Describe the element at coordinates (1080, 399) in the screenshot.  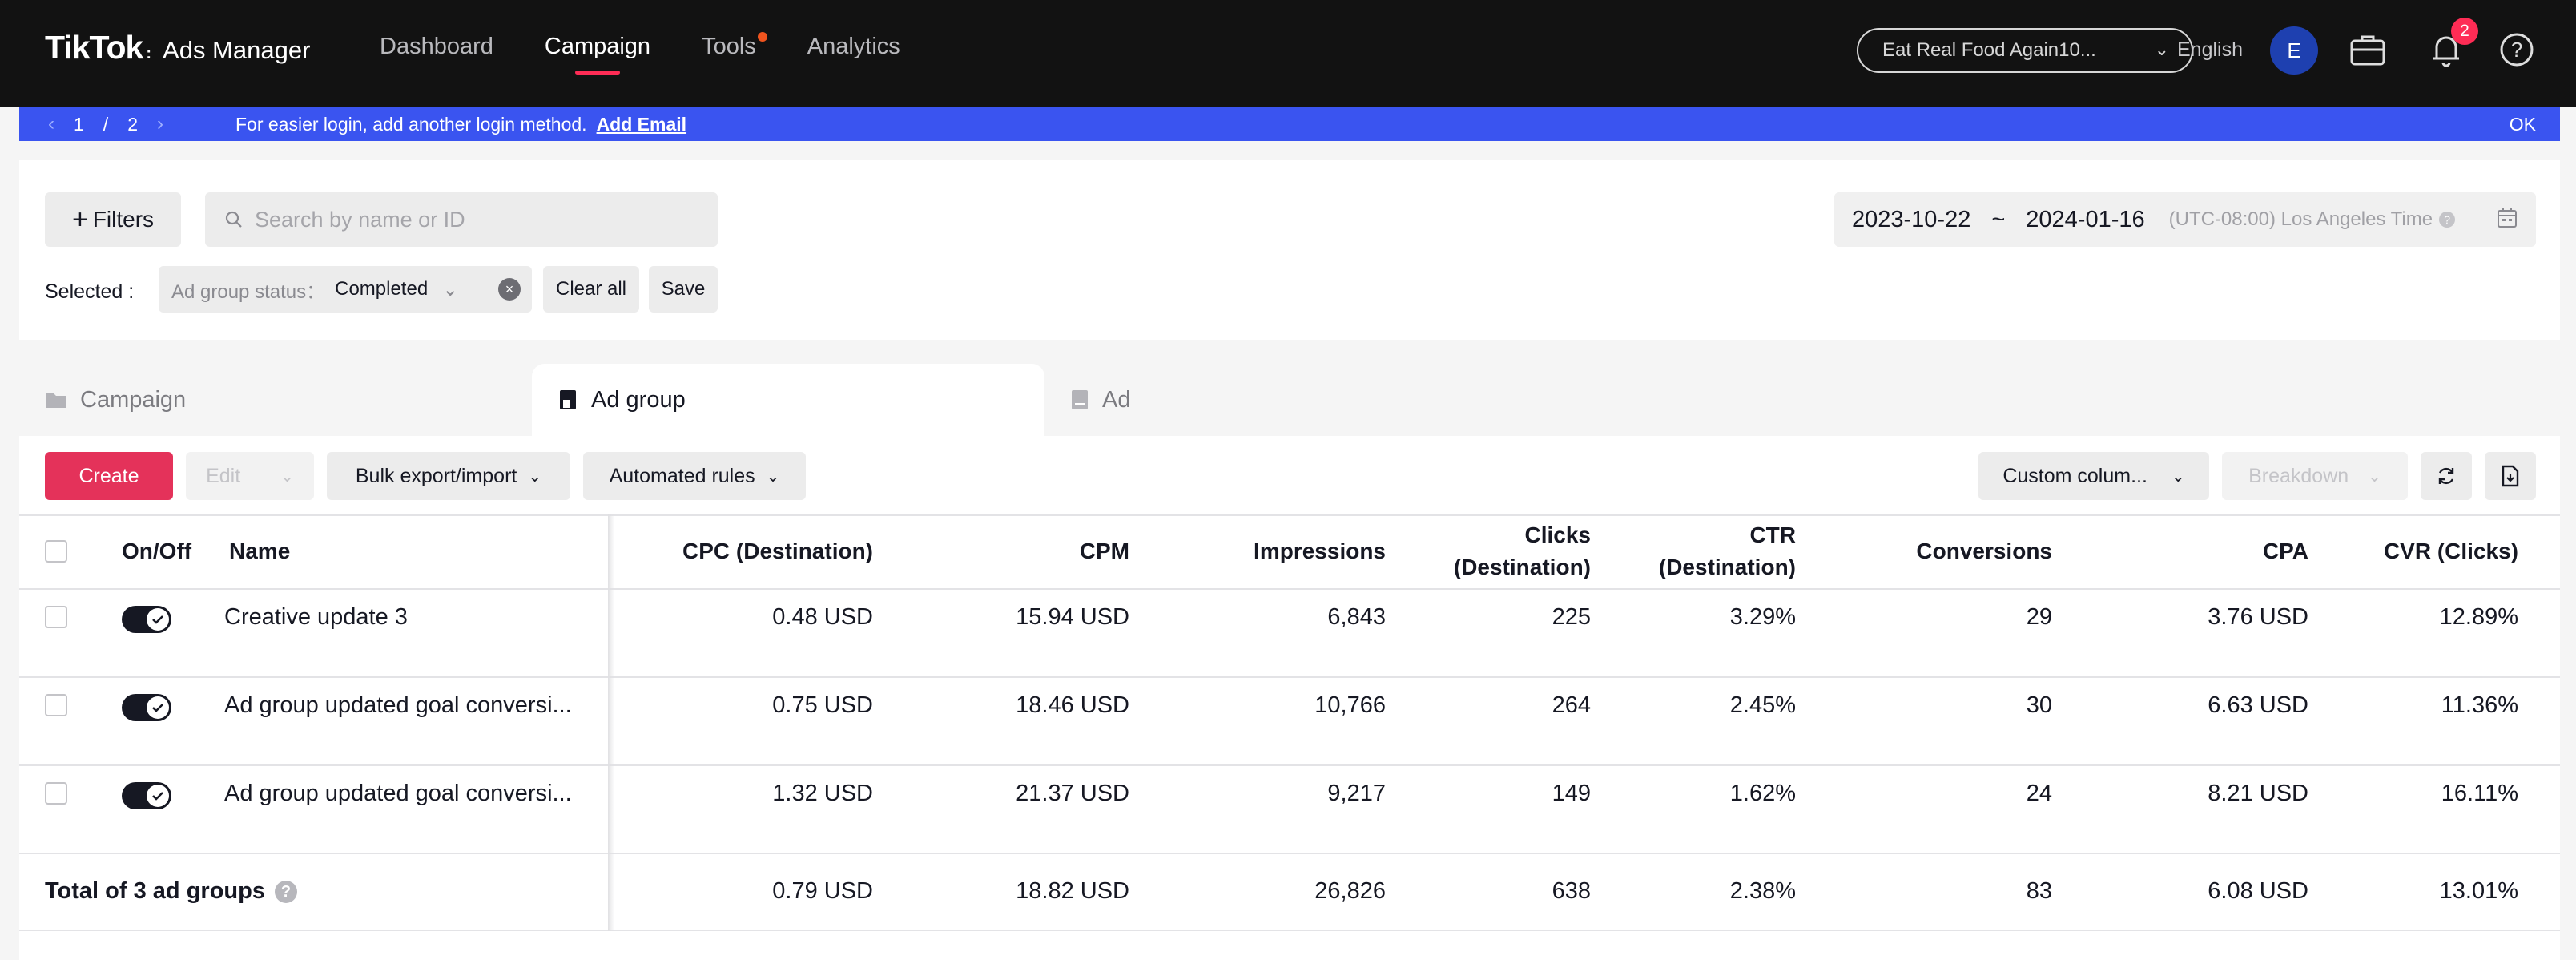
I see `ad-icon` at that location.